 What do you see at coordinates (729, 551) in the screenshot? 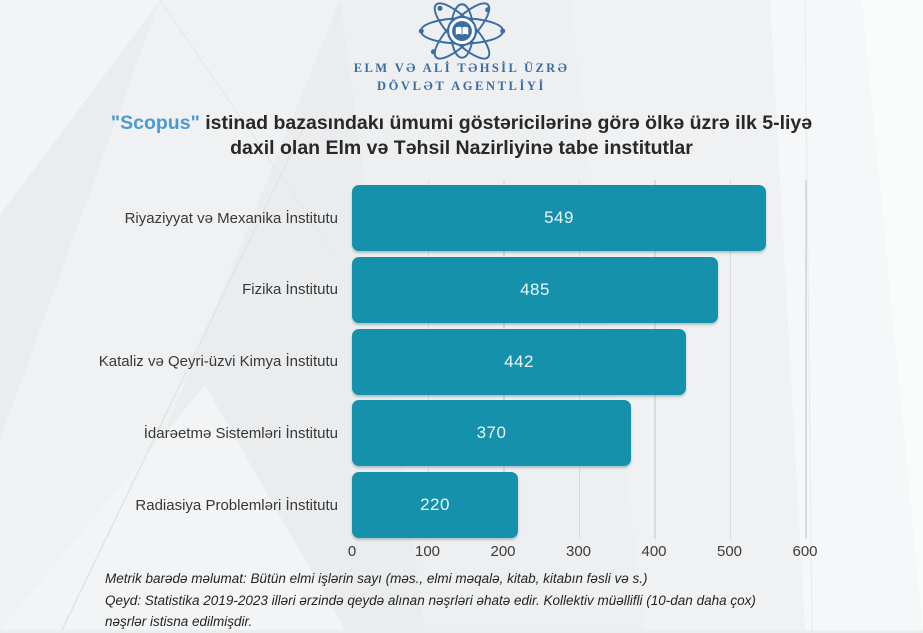
I see `x-axis-tick-label: 500` at bounding box center [729, 551].